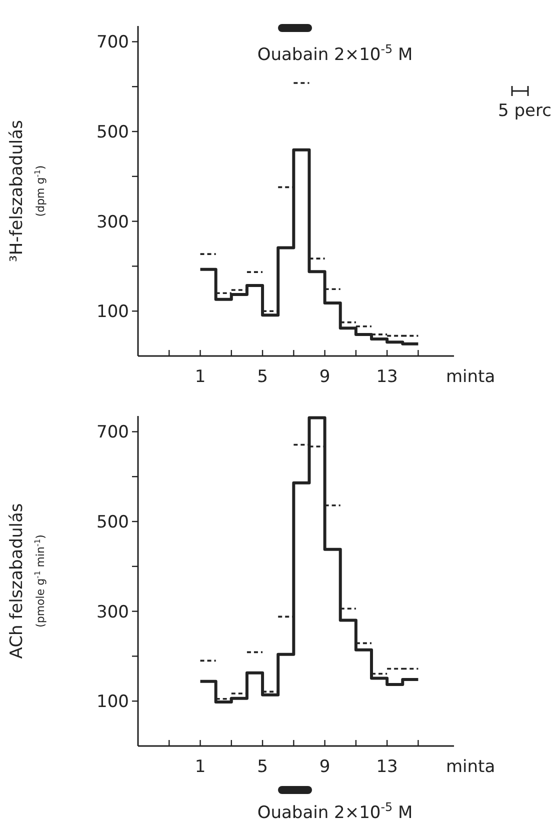 The height and width of the screenshot is (840, 552). What do you see at coordinates (335, 811) in the screenshot?
I see `text: Ouabain 2×10$^{-5}$ M` at bounding box center [335, 811].